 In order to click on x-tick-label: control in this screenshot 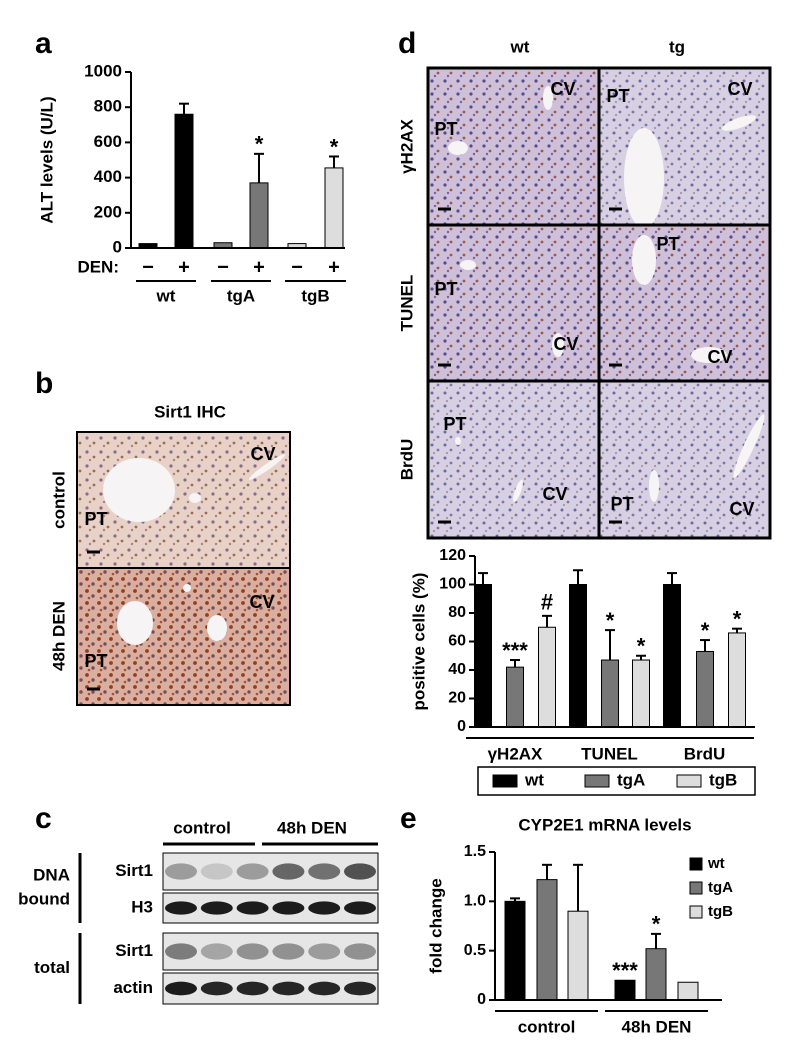, I will do `click(547, 1026)`.